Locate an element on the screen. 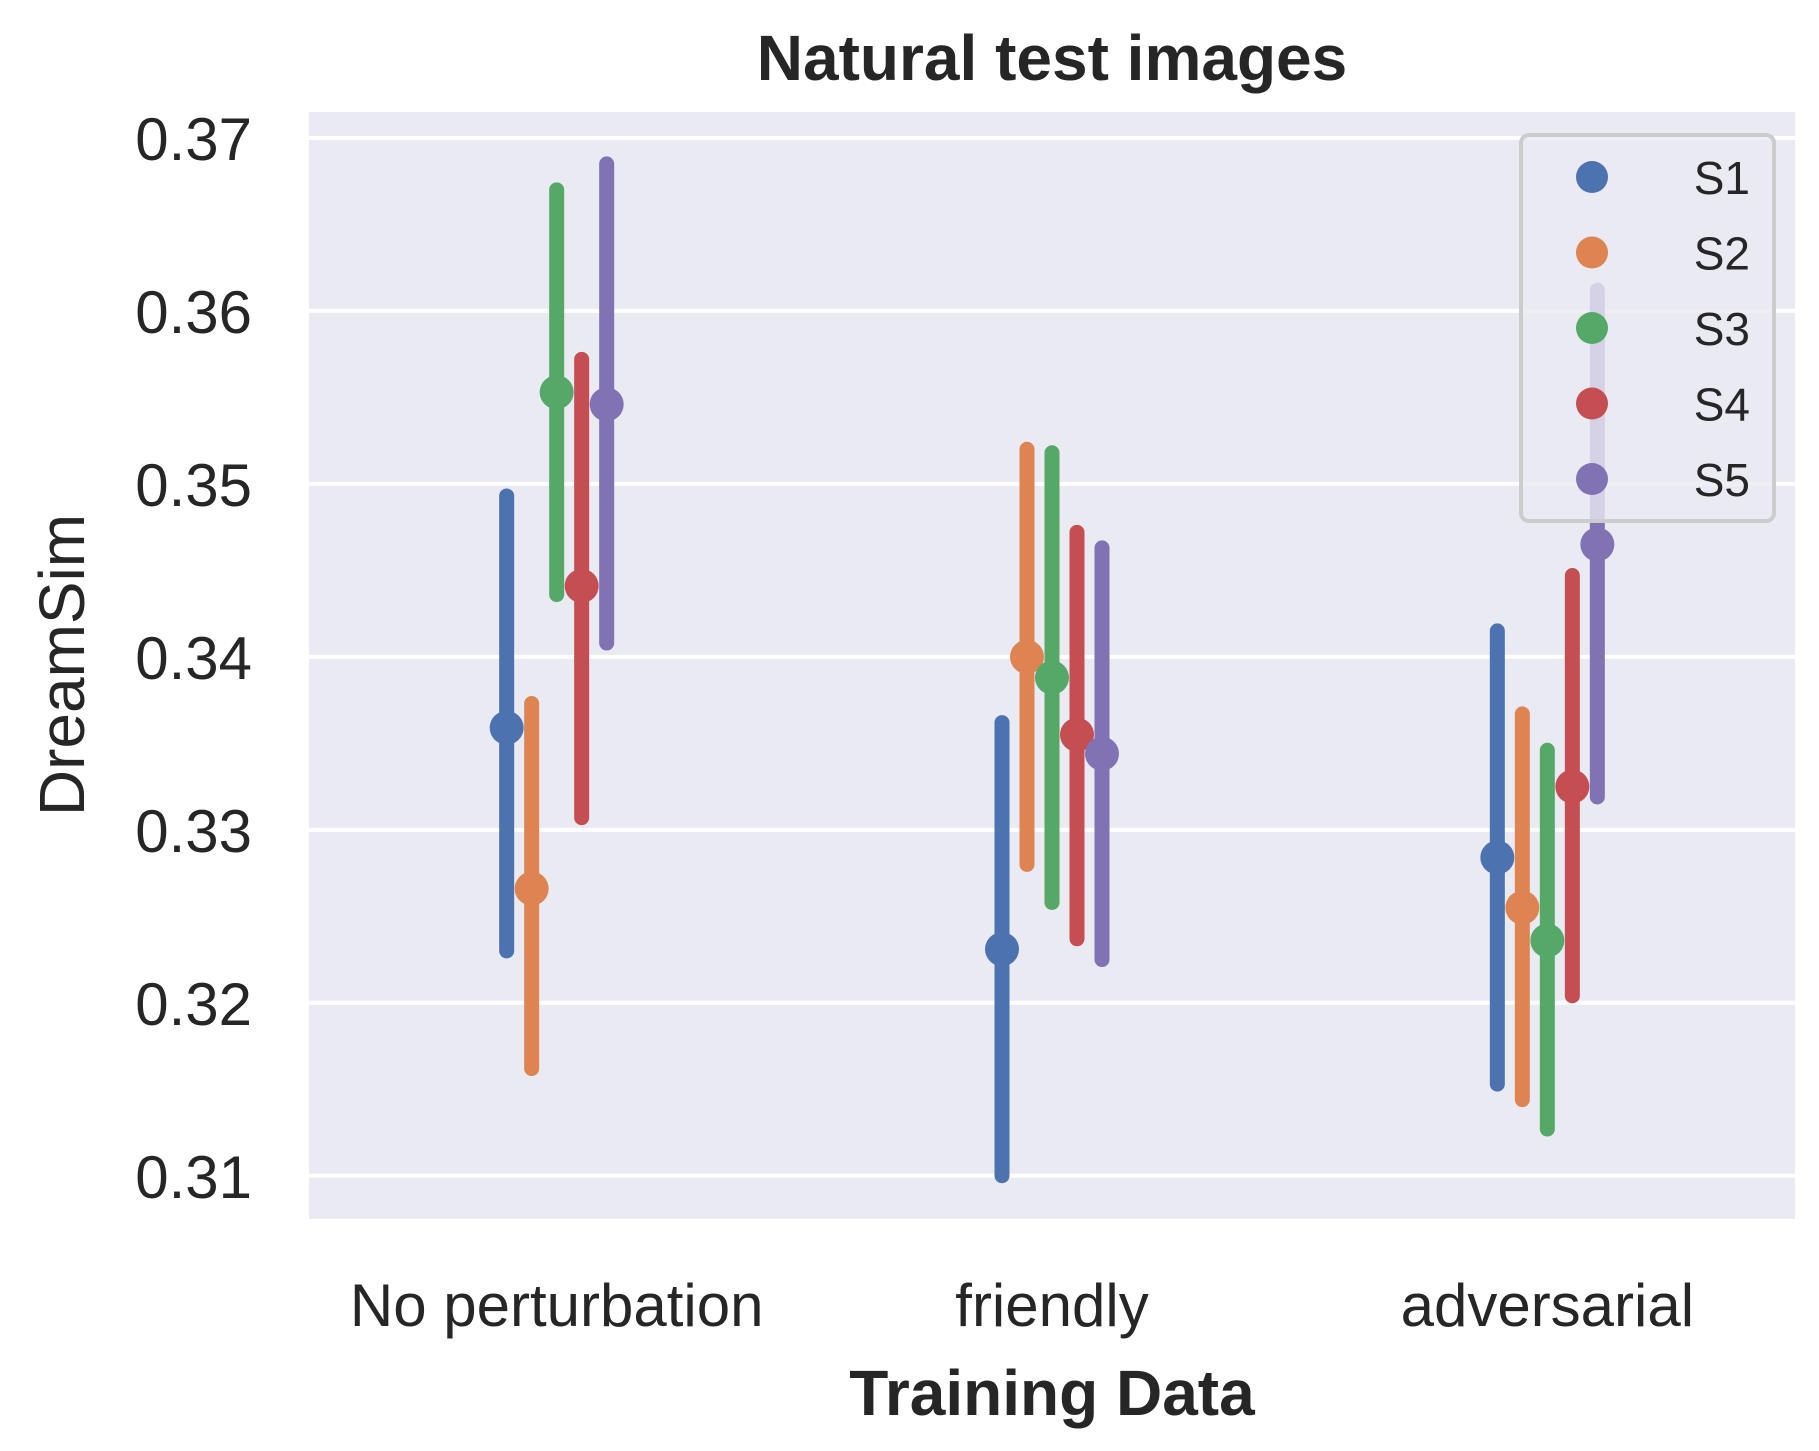 The width and height of the screenshot is (1819, 1451). legend-label-s4: S4 is located at coordinates (1722, 405).